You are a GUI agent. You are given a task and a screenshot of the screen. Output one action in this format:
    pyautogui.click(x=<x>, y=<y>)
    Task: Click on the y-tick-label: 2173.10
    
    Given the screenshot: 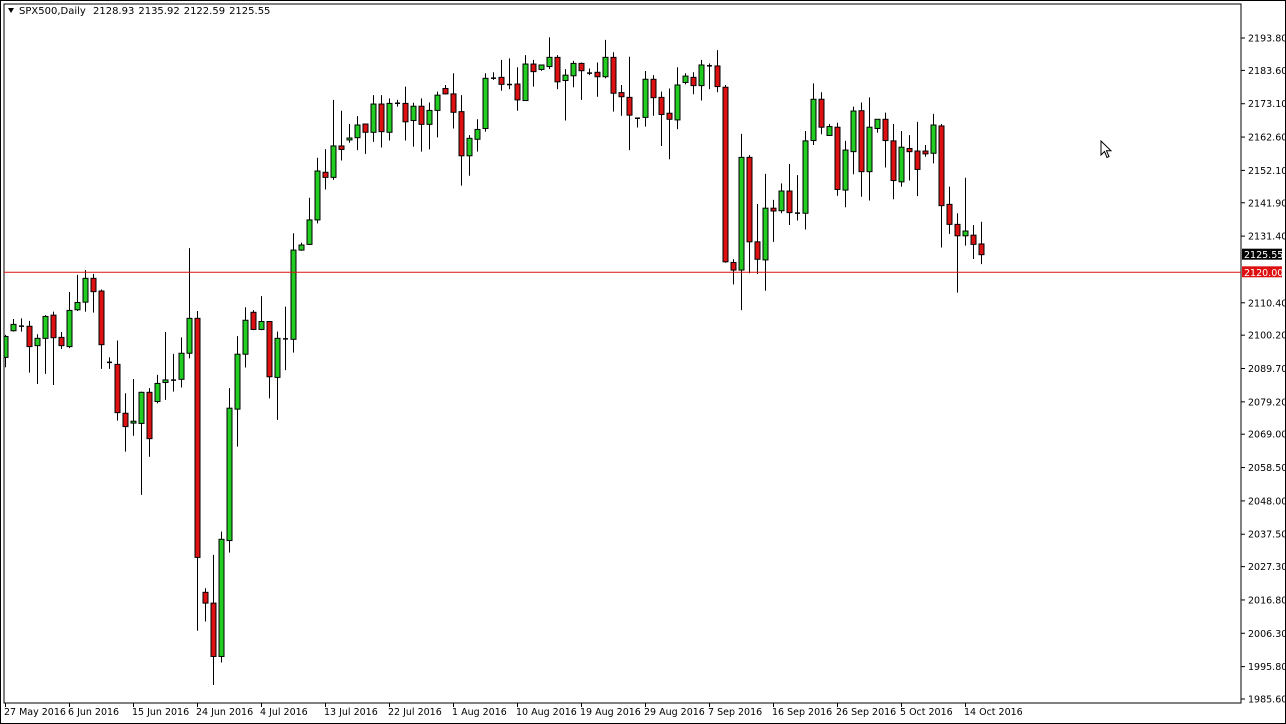 What is the action you would take?
    pyautogui.click(x=1267, y=104)
    